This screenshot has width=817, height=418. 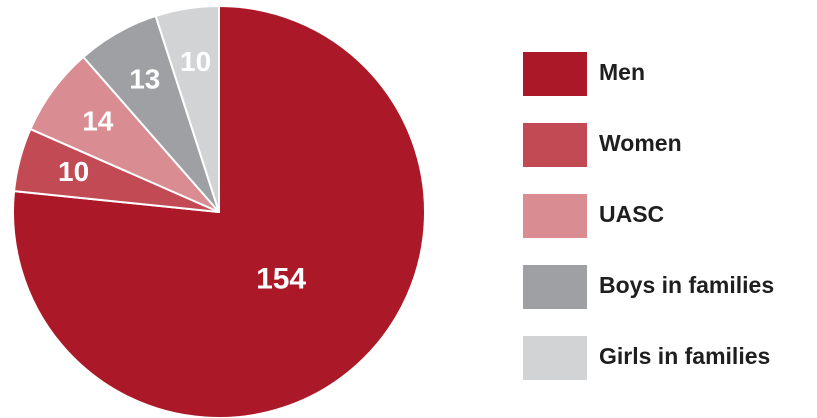 I want to click on pie-value-label-boys-in-families: 13, so click(x=144, y=79).